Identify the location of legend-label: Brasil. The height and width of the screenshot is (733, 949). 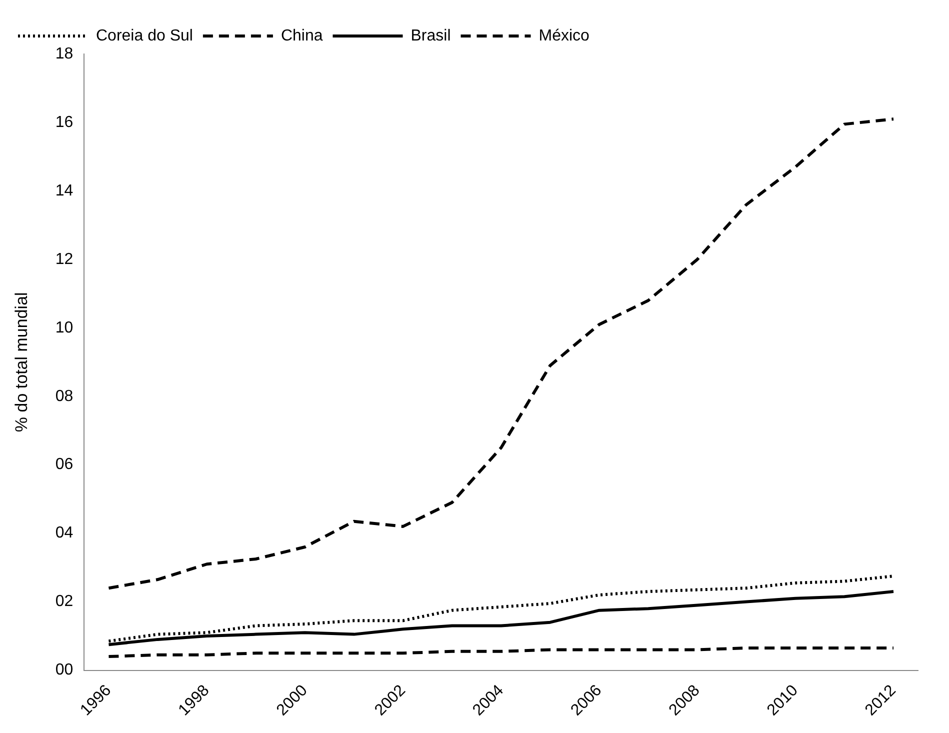
(430, 35).